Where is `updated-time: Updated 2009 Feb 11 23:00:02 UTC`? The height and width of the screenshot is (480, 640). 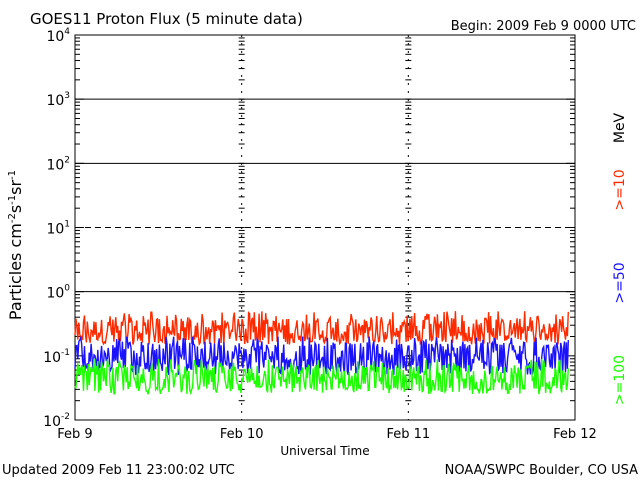 updated-time: Updated 2009 Feb 11 23:00:02 UTC is located at coordinates (118, 470).